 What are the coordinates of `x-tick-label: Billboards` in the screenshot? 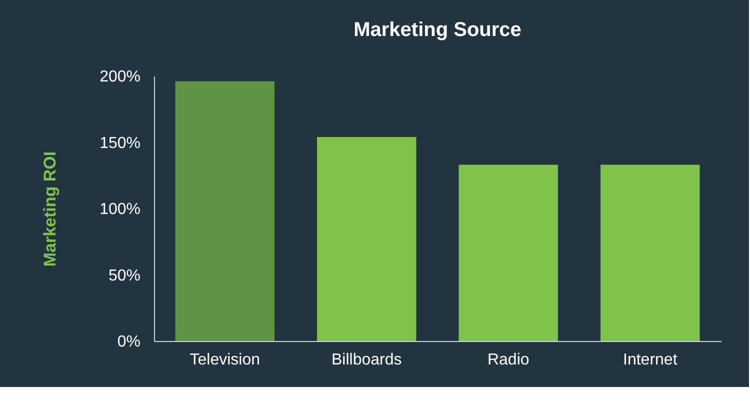 It's located at (366, 360).